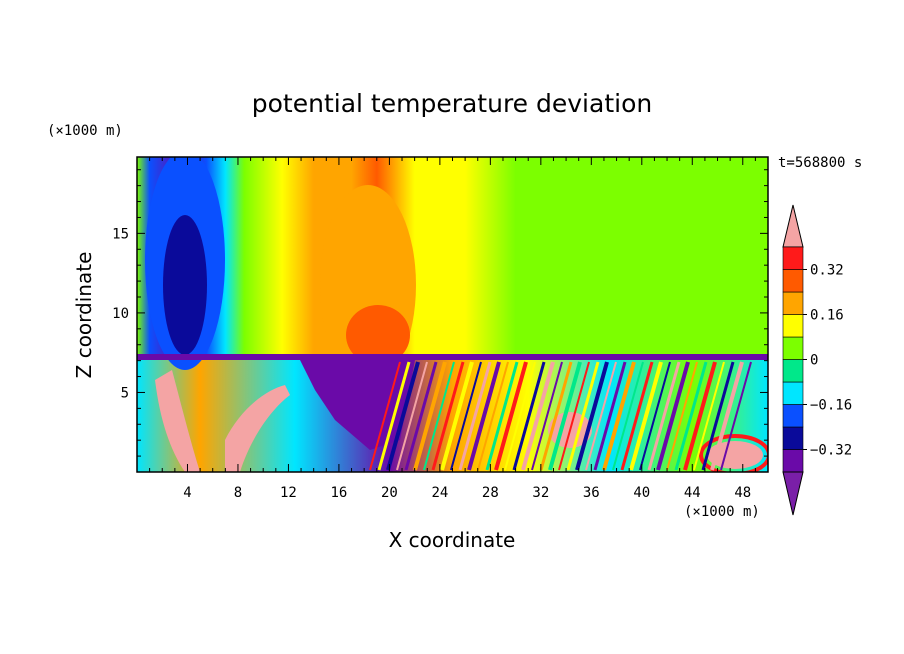  Describe the element at coordinates (722, 512) in the screenshot. I see `x-unit-label: (×1000 m)` at that location.